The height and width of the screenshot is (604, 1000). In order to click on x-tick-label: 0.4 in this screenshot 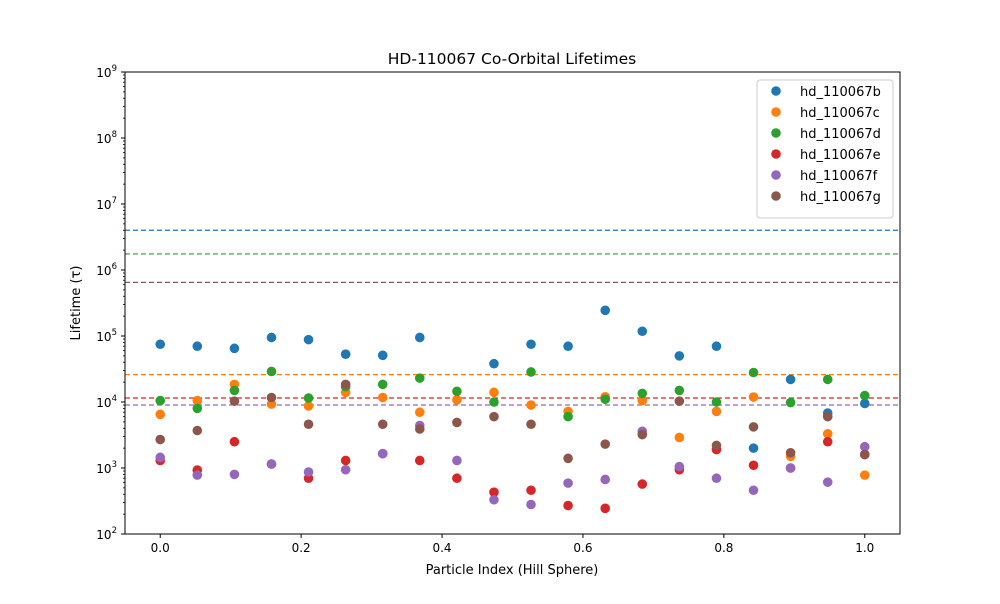, I will do `click(441, 548)`.